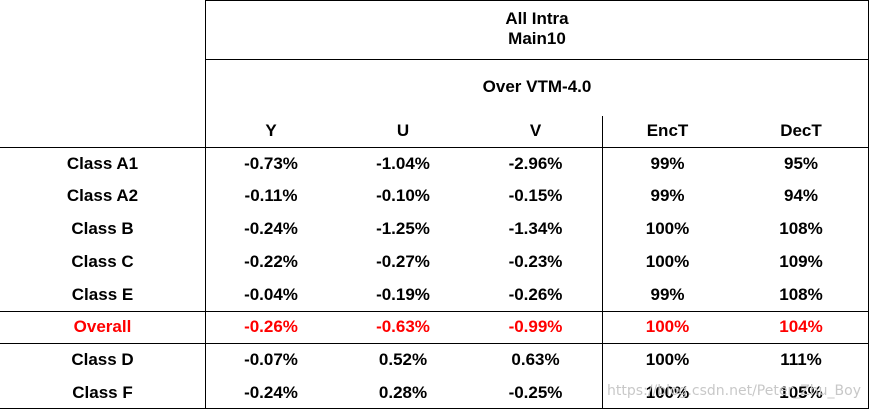 This screenshot has height=416, width=869. Describe the element at coordinates (403, 261) in the screenshot. I see `cell-u: -0.27%` at that location.